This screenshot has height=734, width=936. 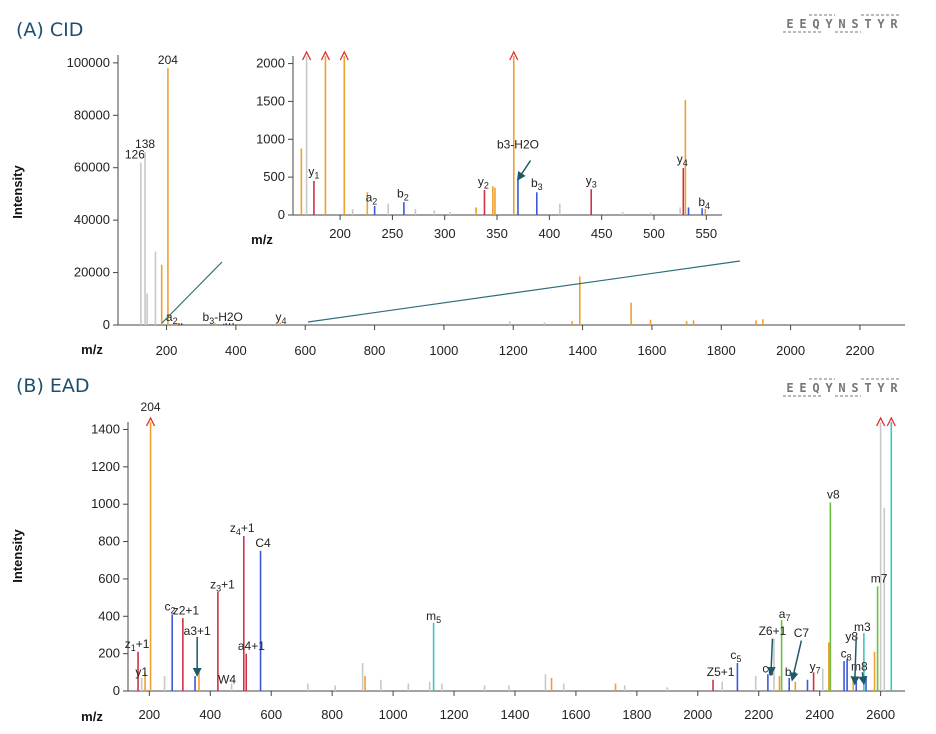 I want to click on ead-fragment-label: m8, so click(x=859, y=666).